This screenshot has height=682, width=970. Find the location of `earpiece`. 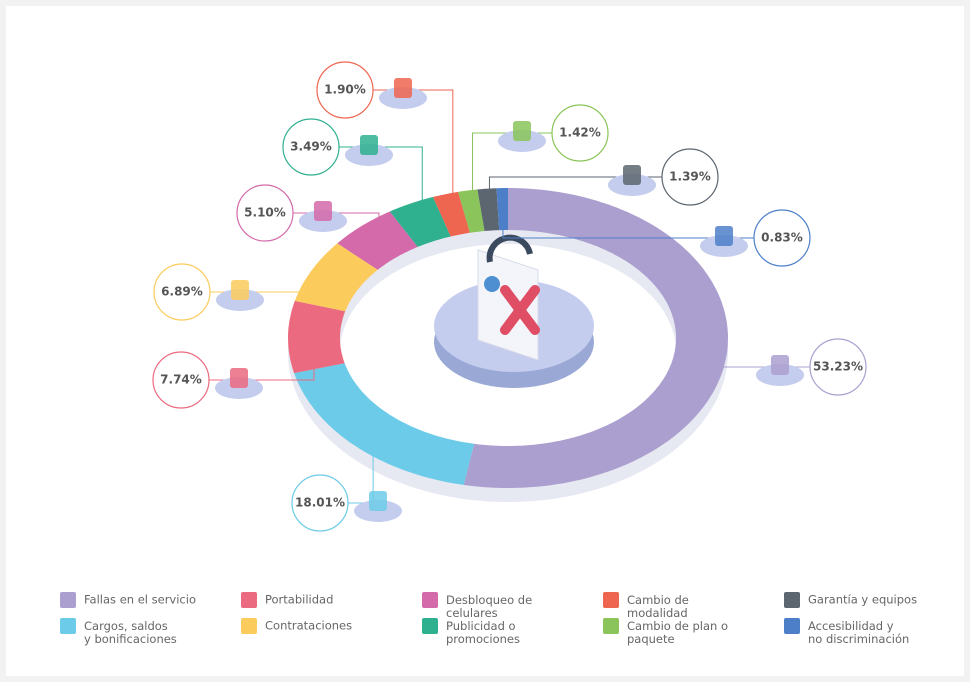

earpiece is located at coordinates (492, 284).